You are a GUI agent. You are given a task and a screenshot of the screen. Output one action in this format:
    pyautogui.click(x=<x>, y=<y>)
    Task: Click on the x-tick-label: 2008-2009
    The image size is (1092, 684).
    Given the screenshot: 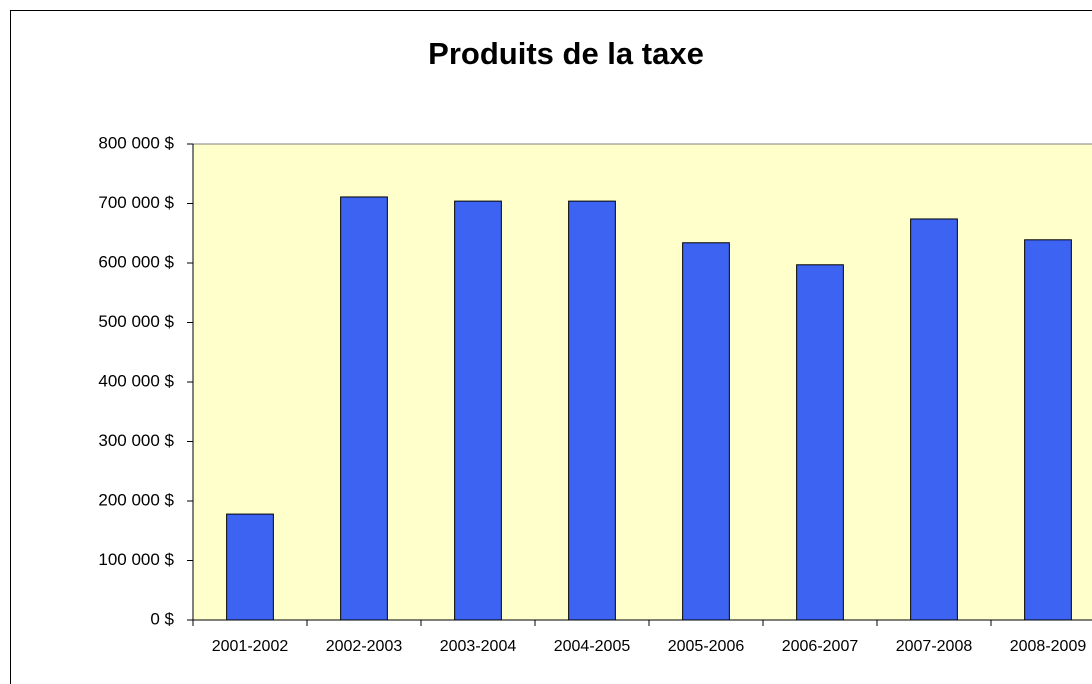 What is the action you would take?
    pyautogui.click(x=1048, y=646)
    